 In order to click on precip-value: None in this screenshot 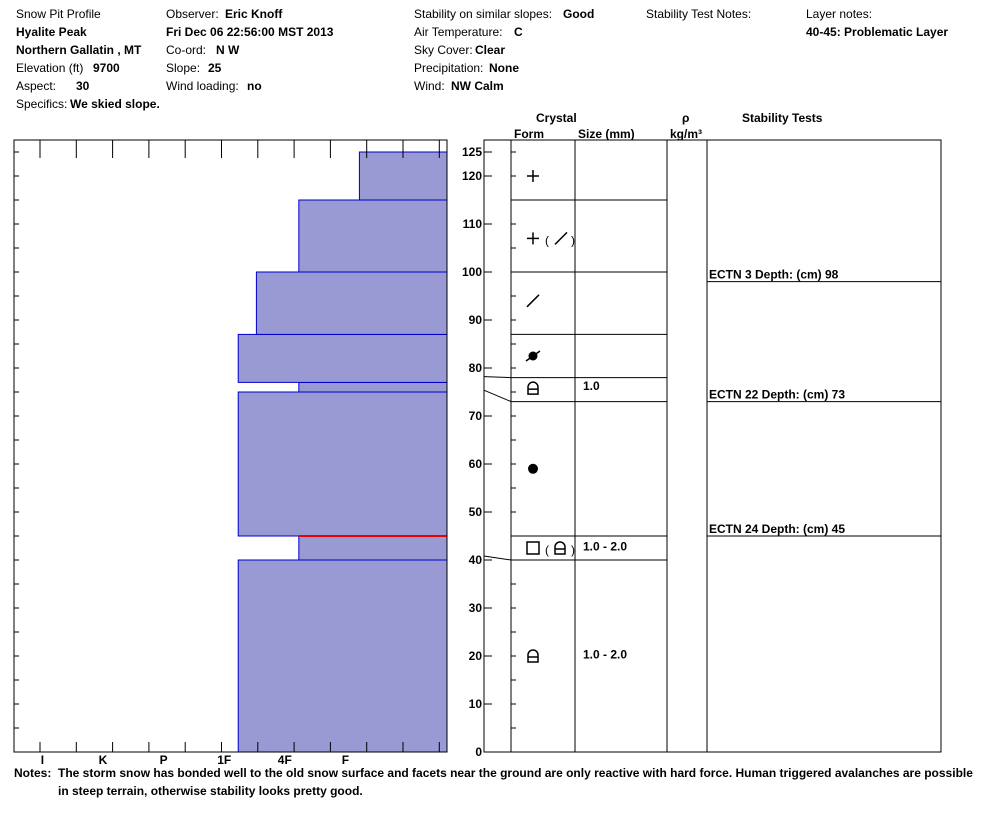, I will do `click(504, 68)`.